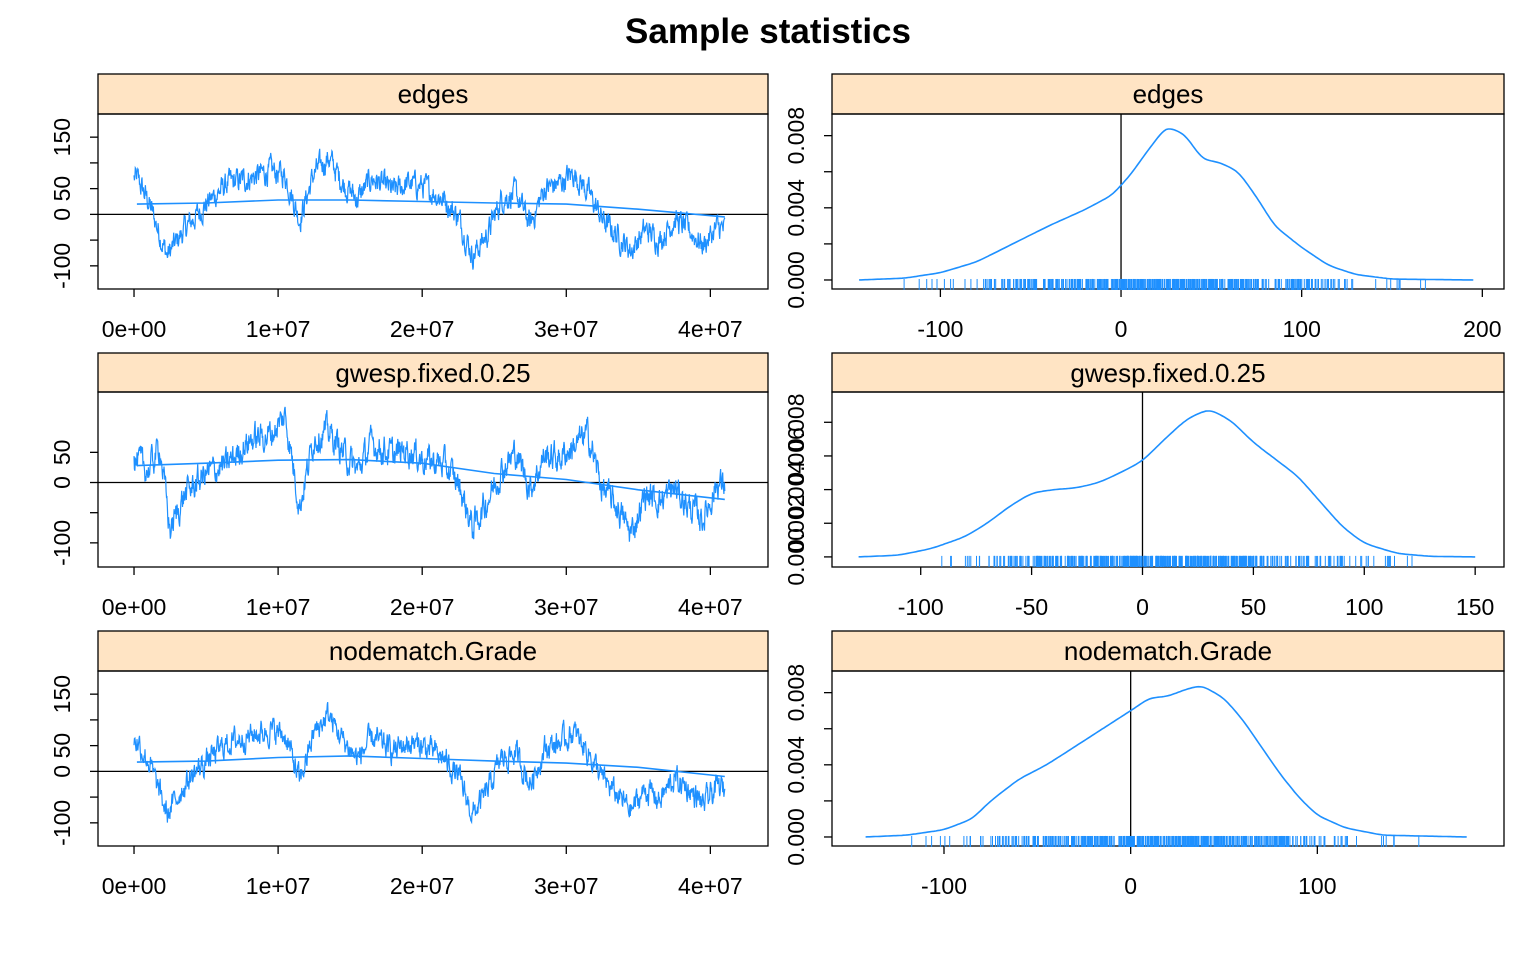 The width and height of the screenshot is (1536, 960). Describe the element at coordinates (1475, 607) in the screenshot. I see `x-tick-label: 150` at that location.